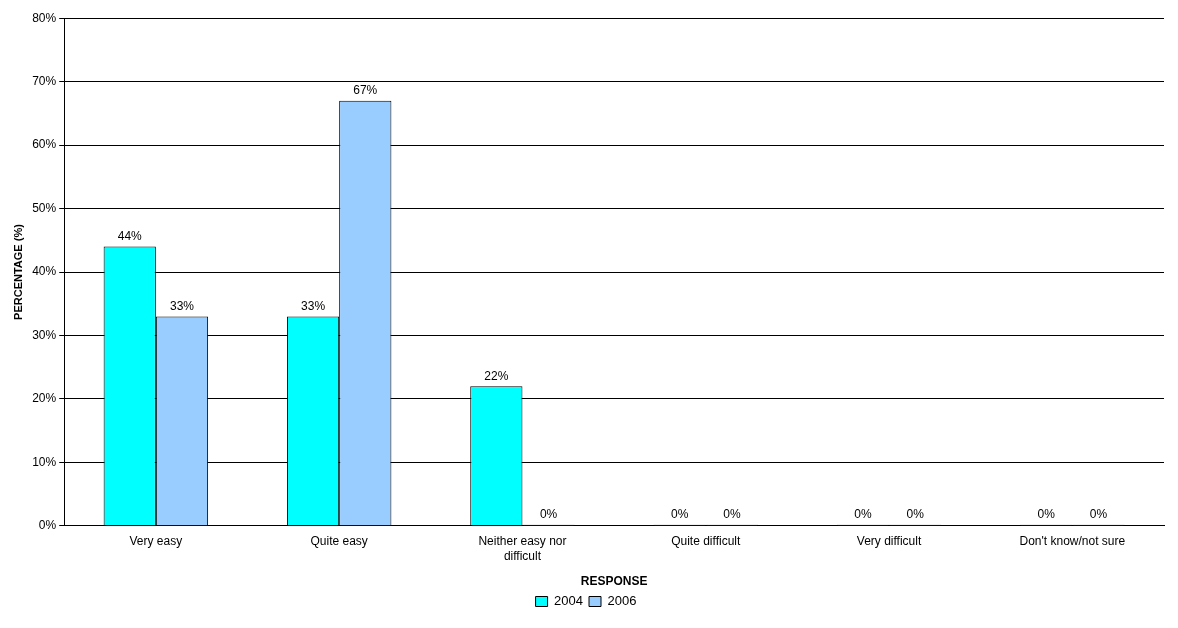 This screenshot has width=1178, height=628. I want to click on y-tick-label: 70%, so click(44, 80).